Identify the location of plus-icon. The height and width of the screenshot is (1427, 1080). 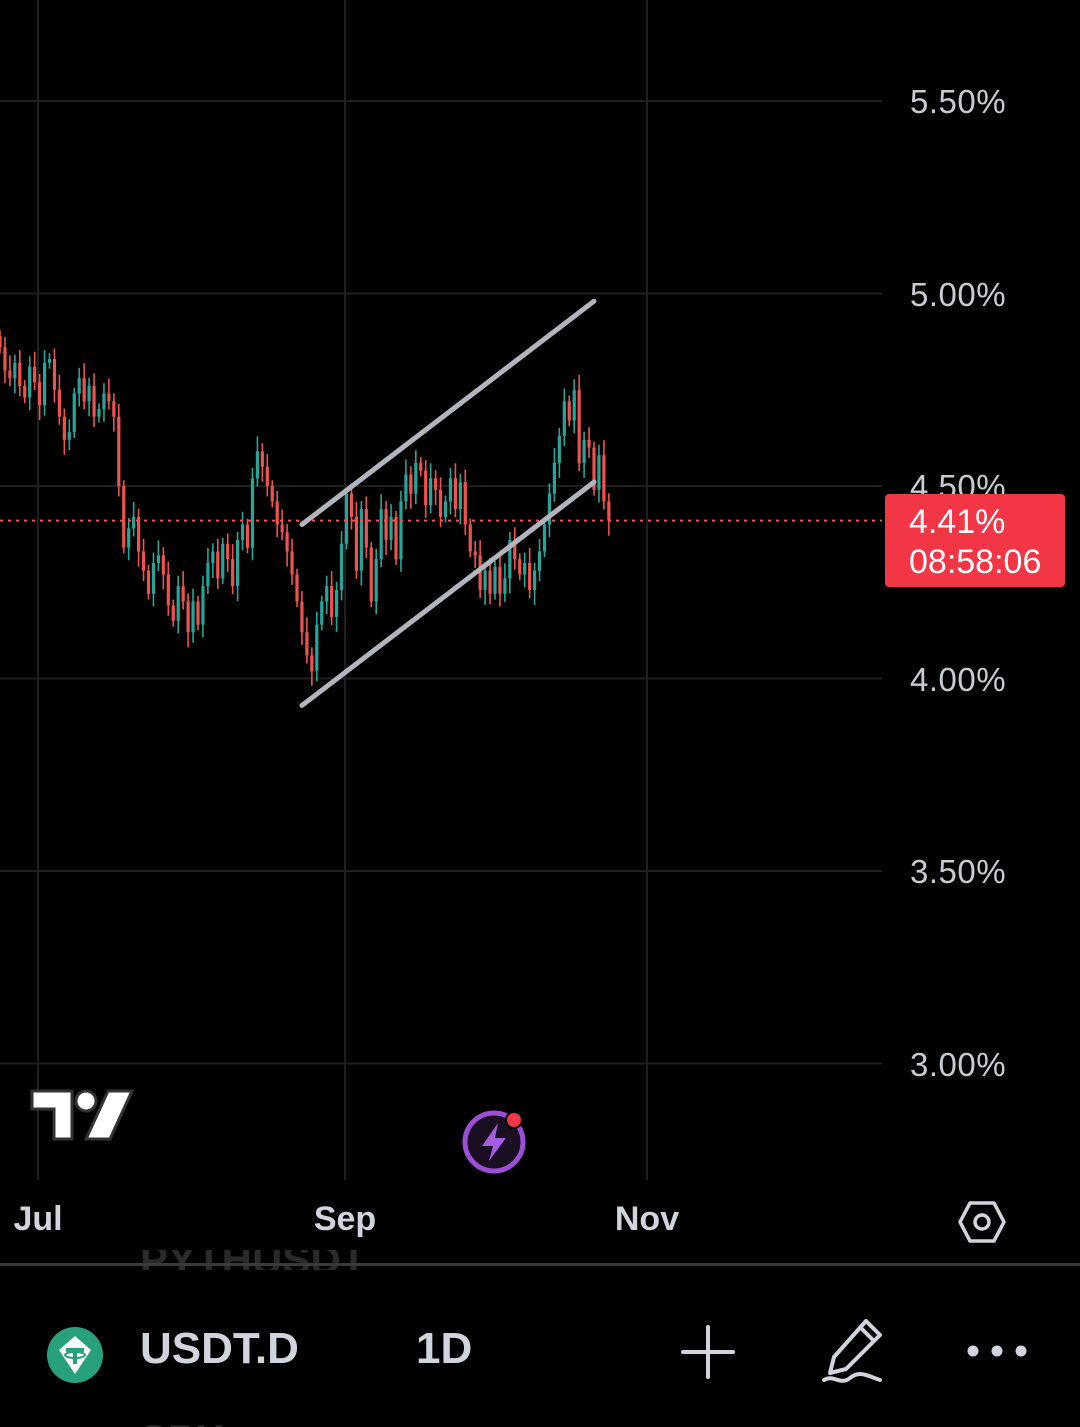
(708, 1352).